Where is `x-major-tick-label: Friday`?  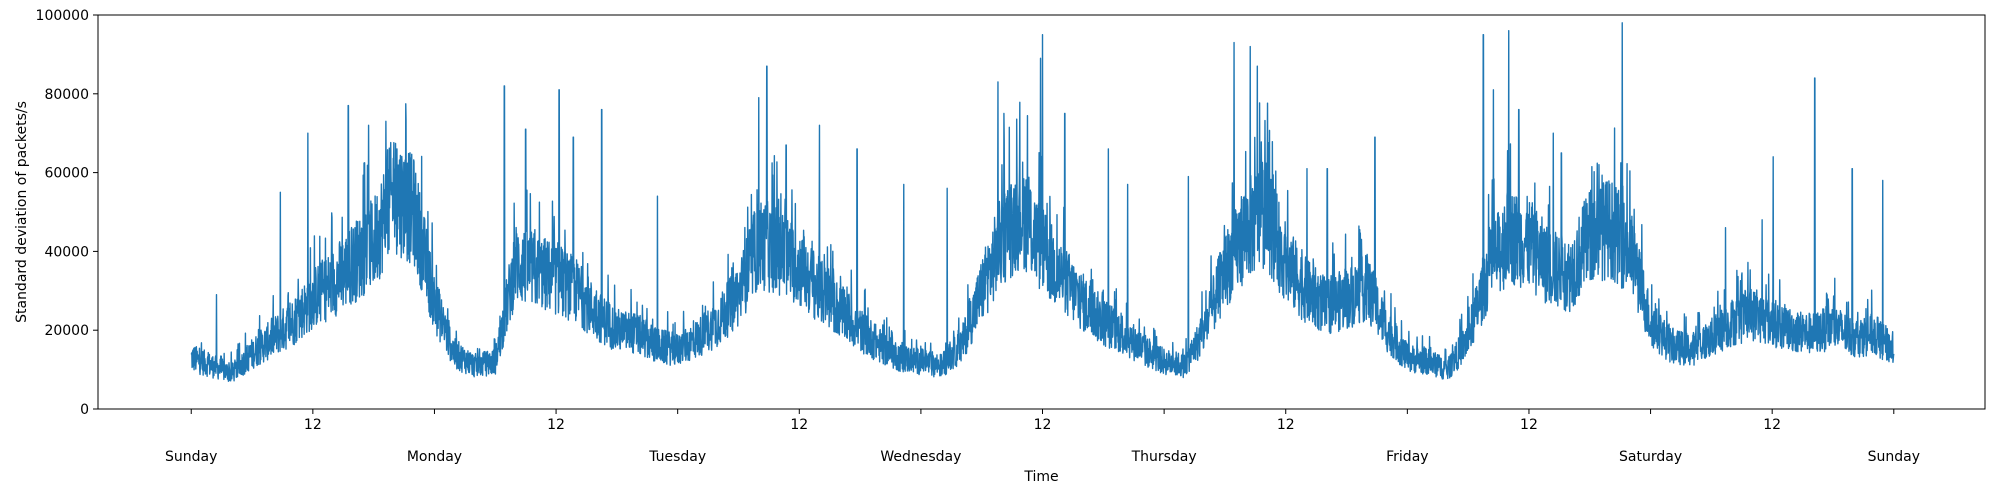 x-major-tick-label: Friday is located at coordinates (1407, 457).